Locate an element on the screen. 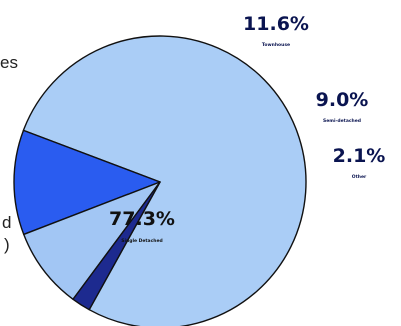 The height and width of the screenshot is (326, 401). pie-slice-townhouse is located at coordinates (87, 182).